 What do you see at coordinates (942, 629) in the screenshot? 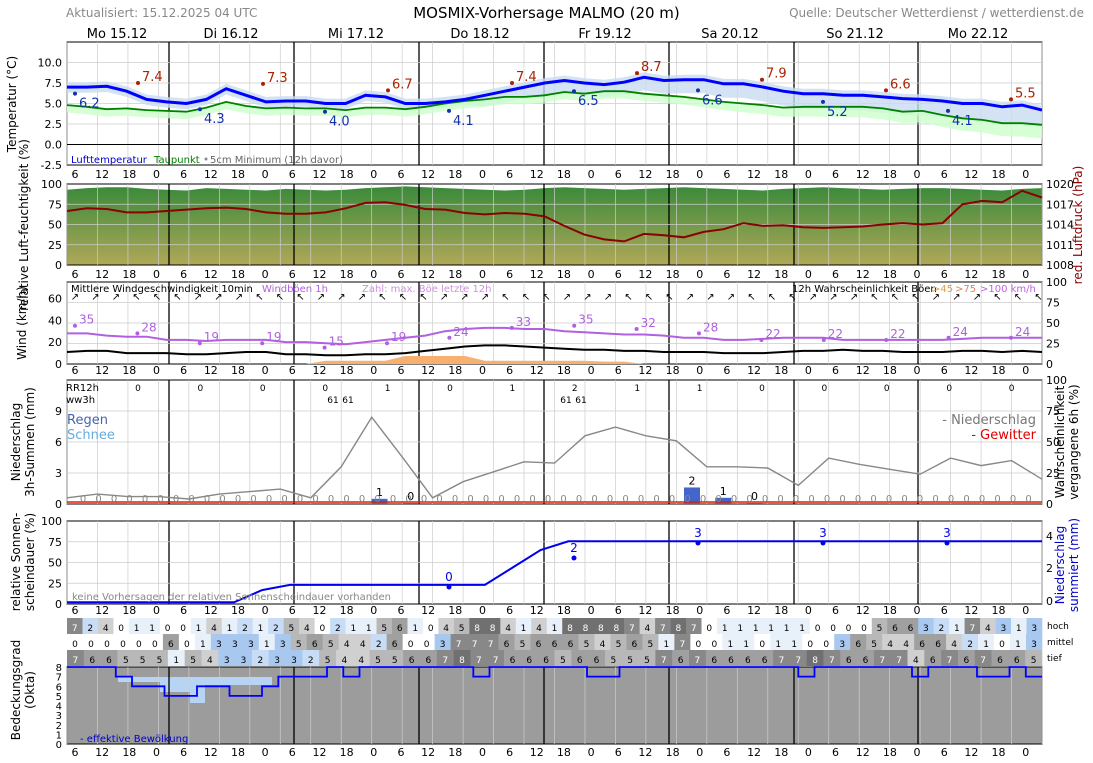
I see `cloud-high-value: 2` at bounding box center [942, 629].